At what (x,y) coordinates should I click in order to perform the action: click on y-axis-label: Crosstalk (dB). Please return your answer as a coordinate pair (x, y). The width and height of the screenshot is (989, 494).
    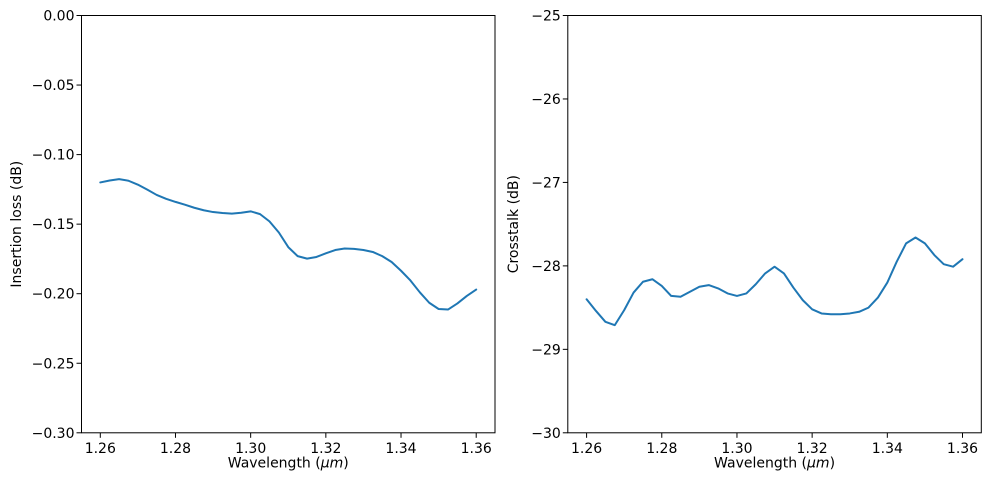
    Looking at the image, I should click on (514, 224).